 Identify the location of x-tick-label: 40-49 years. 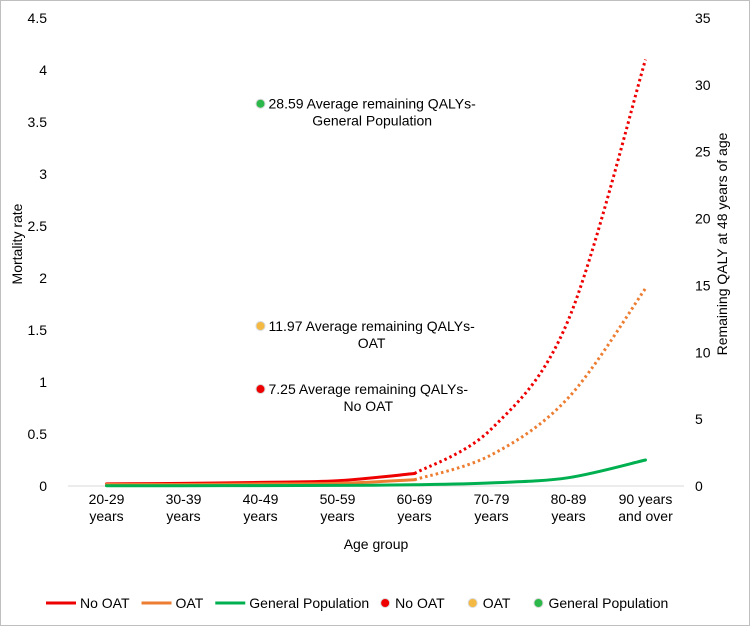
(261, 507).